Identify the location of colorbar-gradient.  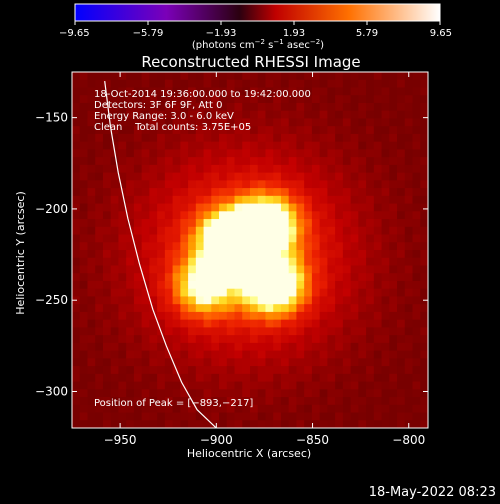
(257, 12).